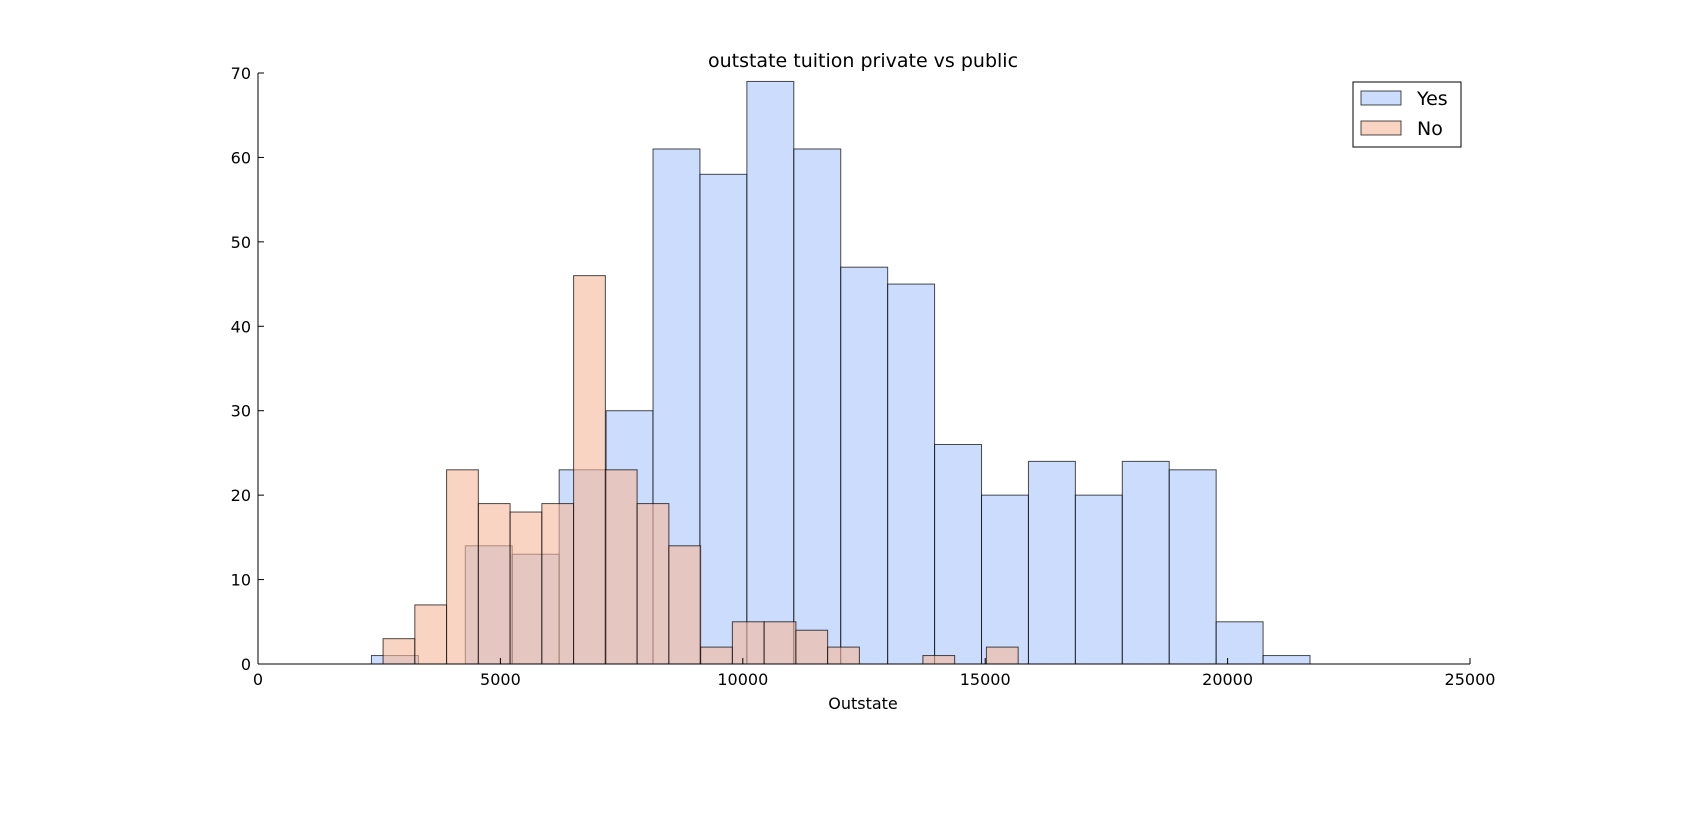 This screenshot has width=1707, height=832. Describe the element at coordinates (863, 61) in the screenshot. I see `chart-title: outstate tuition private vs public` at that location.